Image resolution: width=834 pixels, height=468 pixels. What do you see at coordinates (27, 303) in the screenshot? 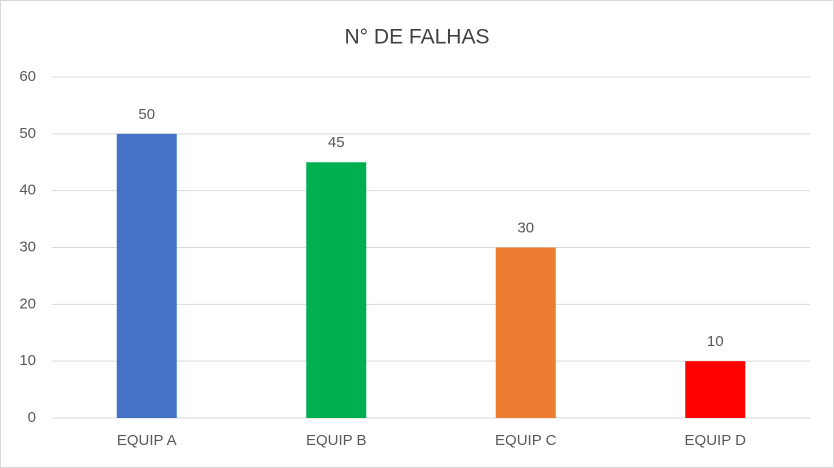
I see `y-tick-label: 20` at bounding box center [27, 303].